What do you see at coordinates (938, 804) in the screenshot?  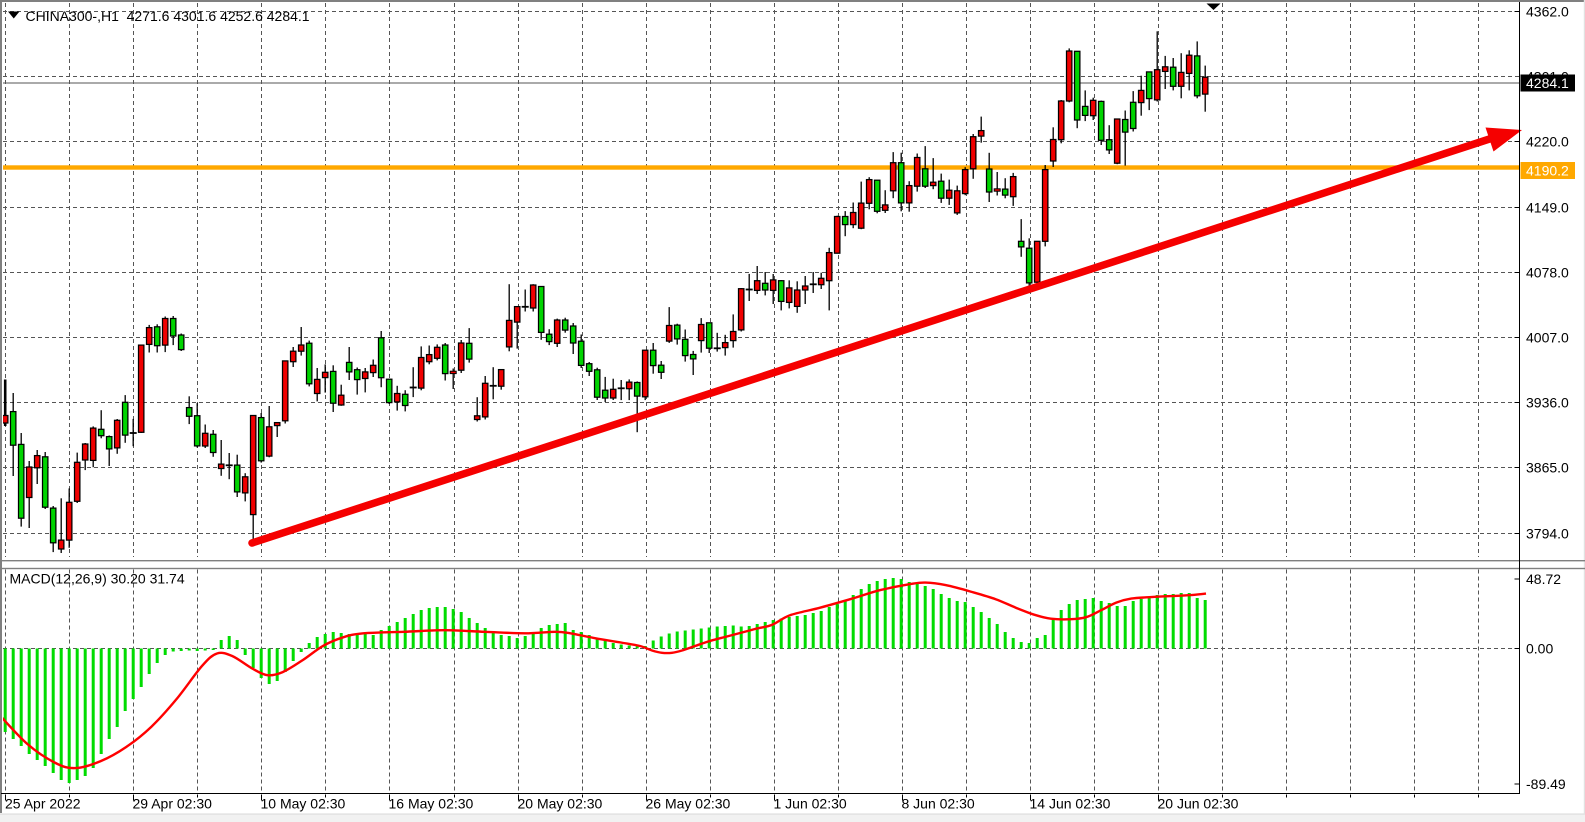 I see `svg-text: 8 Jun 02:30` at bounding box center [938, 804].